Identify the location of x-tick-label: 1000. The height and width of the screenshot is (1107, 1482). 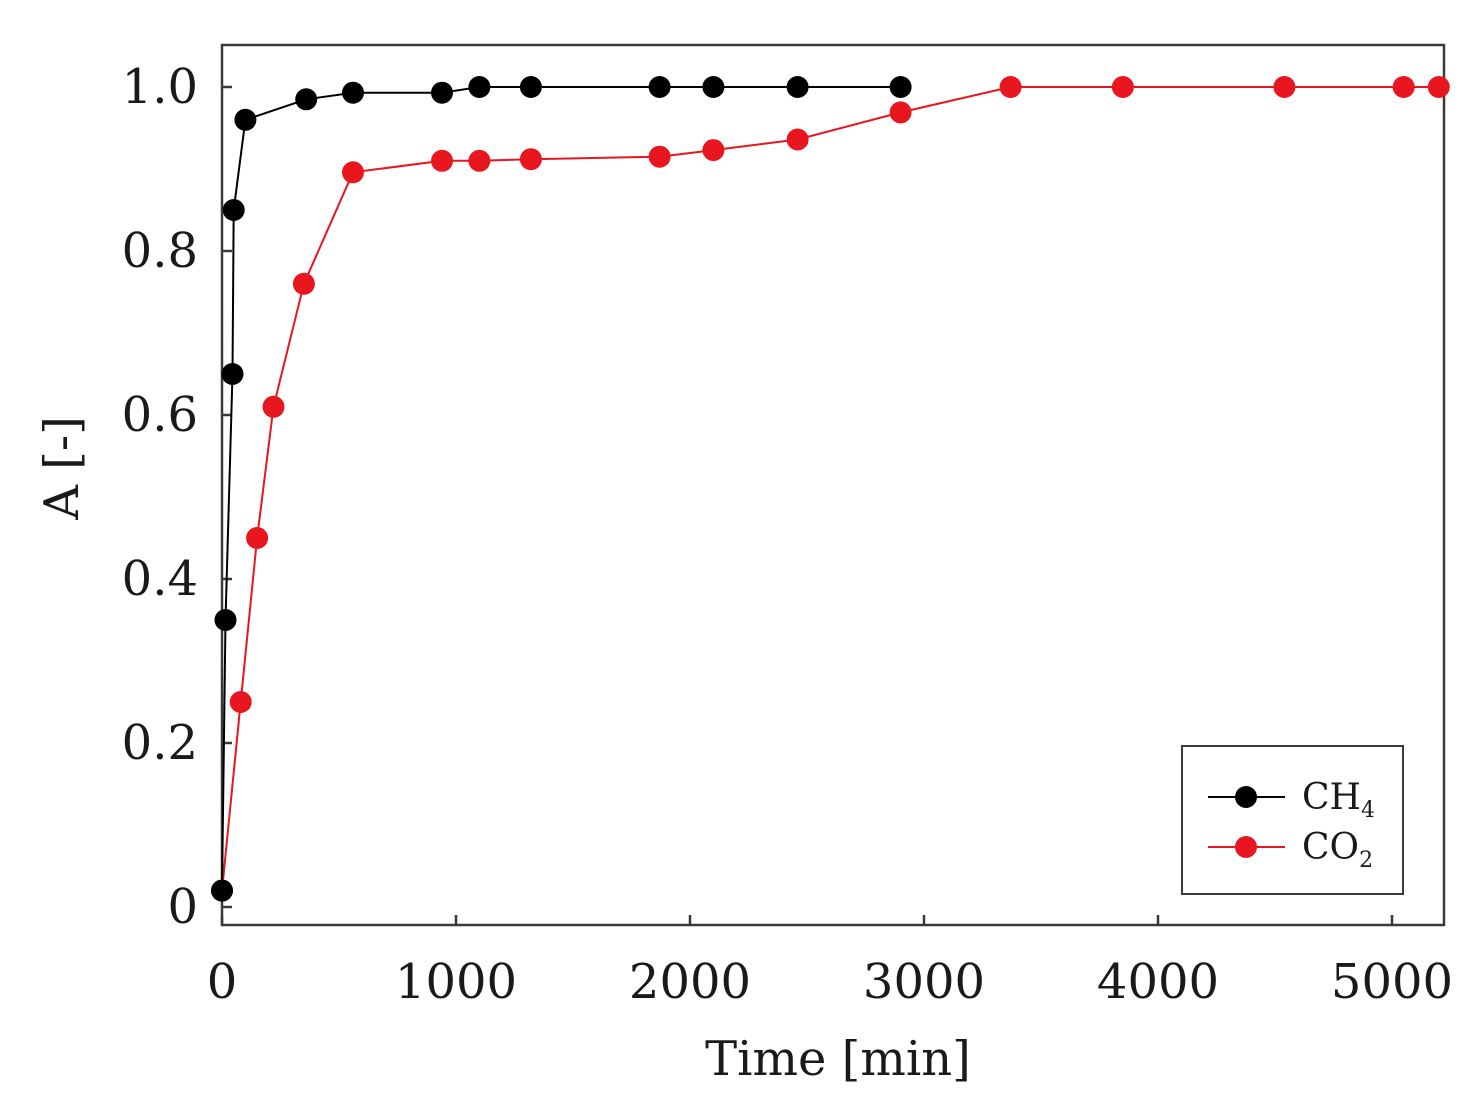
(456, 982).